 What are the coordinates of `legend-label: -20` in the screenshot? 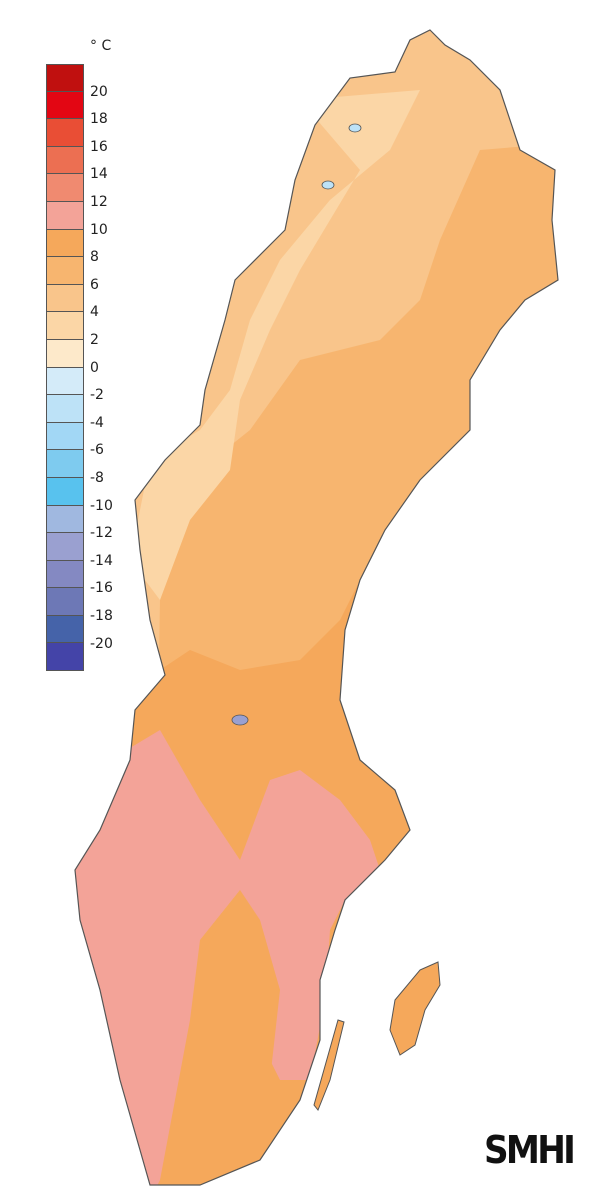 It's located at (101, 643).